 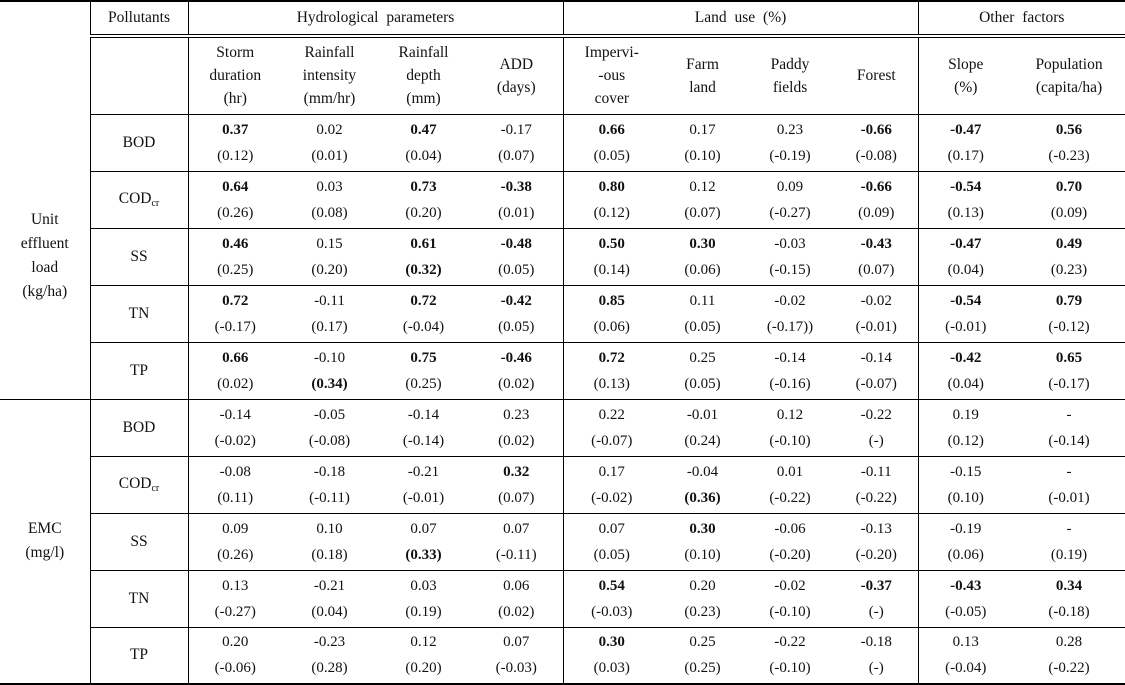 What do you see at coordinates (966, 471) in the screenshot?
I see `corr-value: -0.15` at bounding box center [966, 471].